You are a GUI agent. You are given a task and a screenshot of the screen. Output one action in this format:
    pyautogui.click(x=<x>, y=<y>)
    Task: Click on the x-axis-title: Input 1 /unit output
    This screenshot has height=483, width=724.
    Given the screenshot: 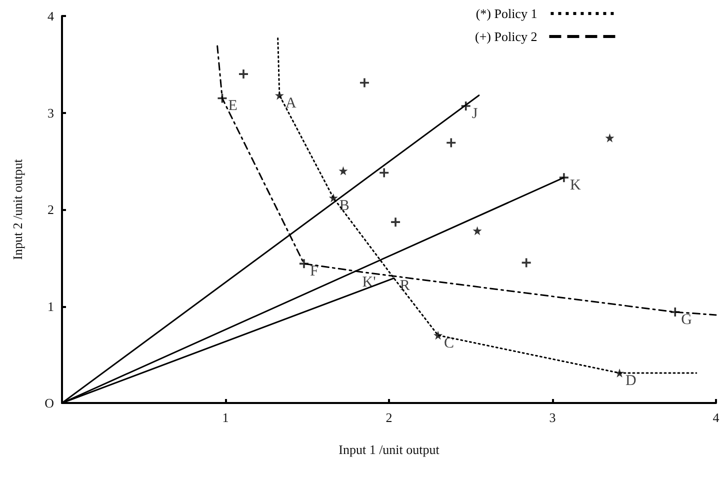 What is the action you would take?
    pyautogui.click(x=389, y=449)
    